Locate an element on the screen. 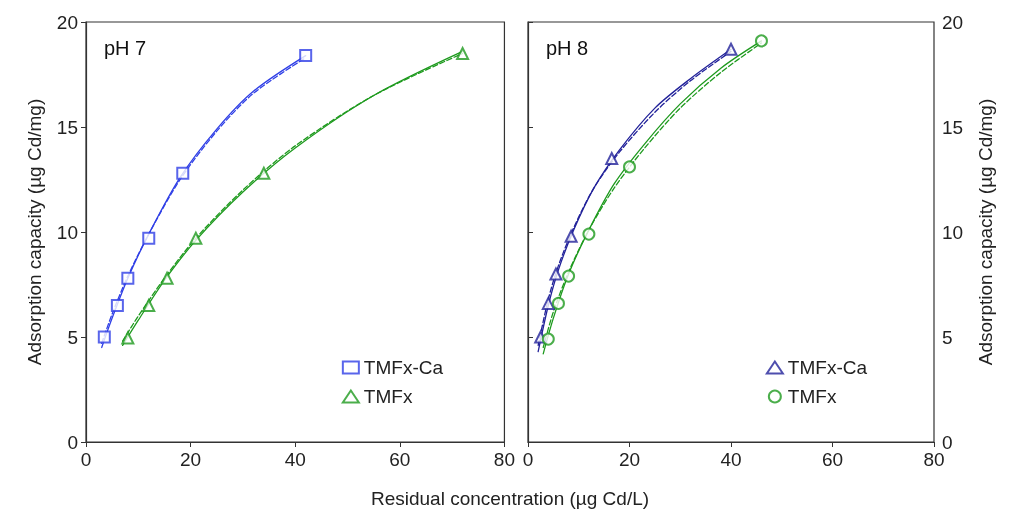 The width and height of the screenshot is (1020, 529). y2-tick-label: 20 is located at coordinates (953, 22).